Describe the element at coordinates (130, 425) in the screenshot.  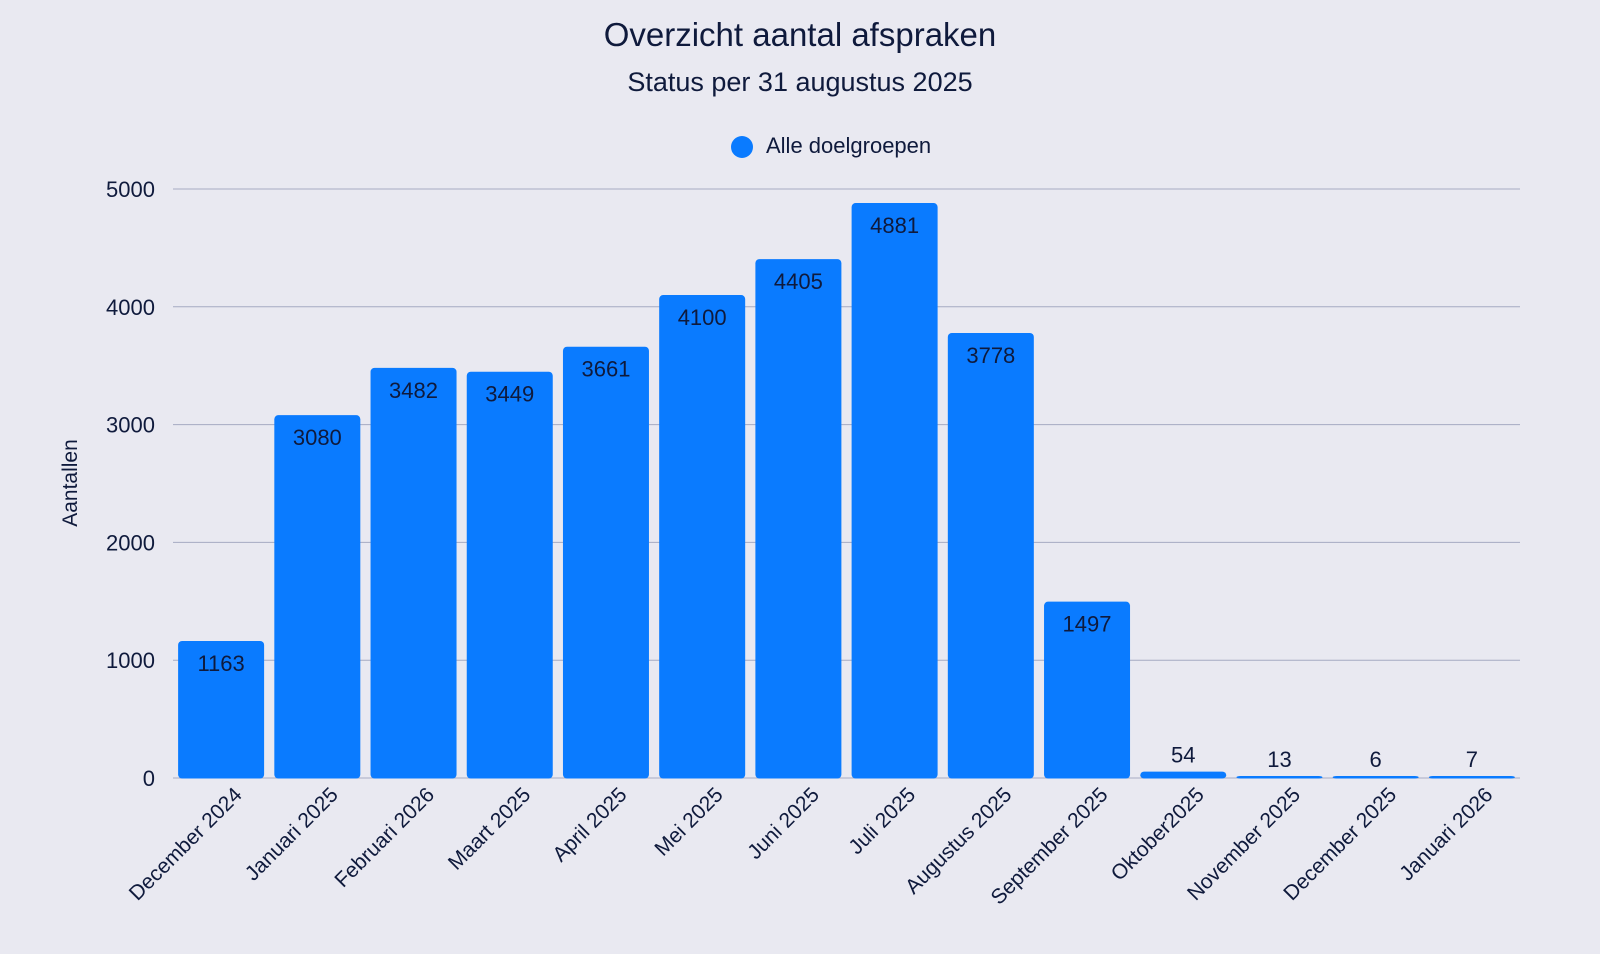
I see `y-tick-label: 3000` at that location.